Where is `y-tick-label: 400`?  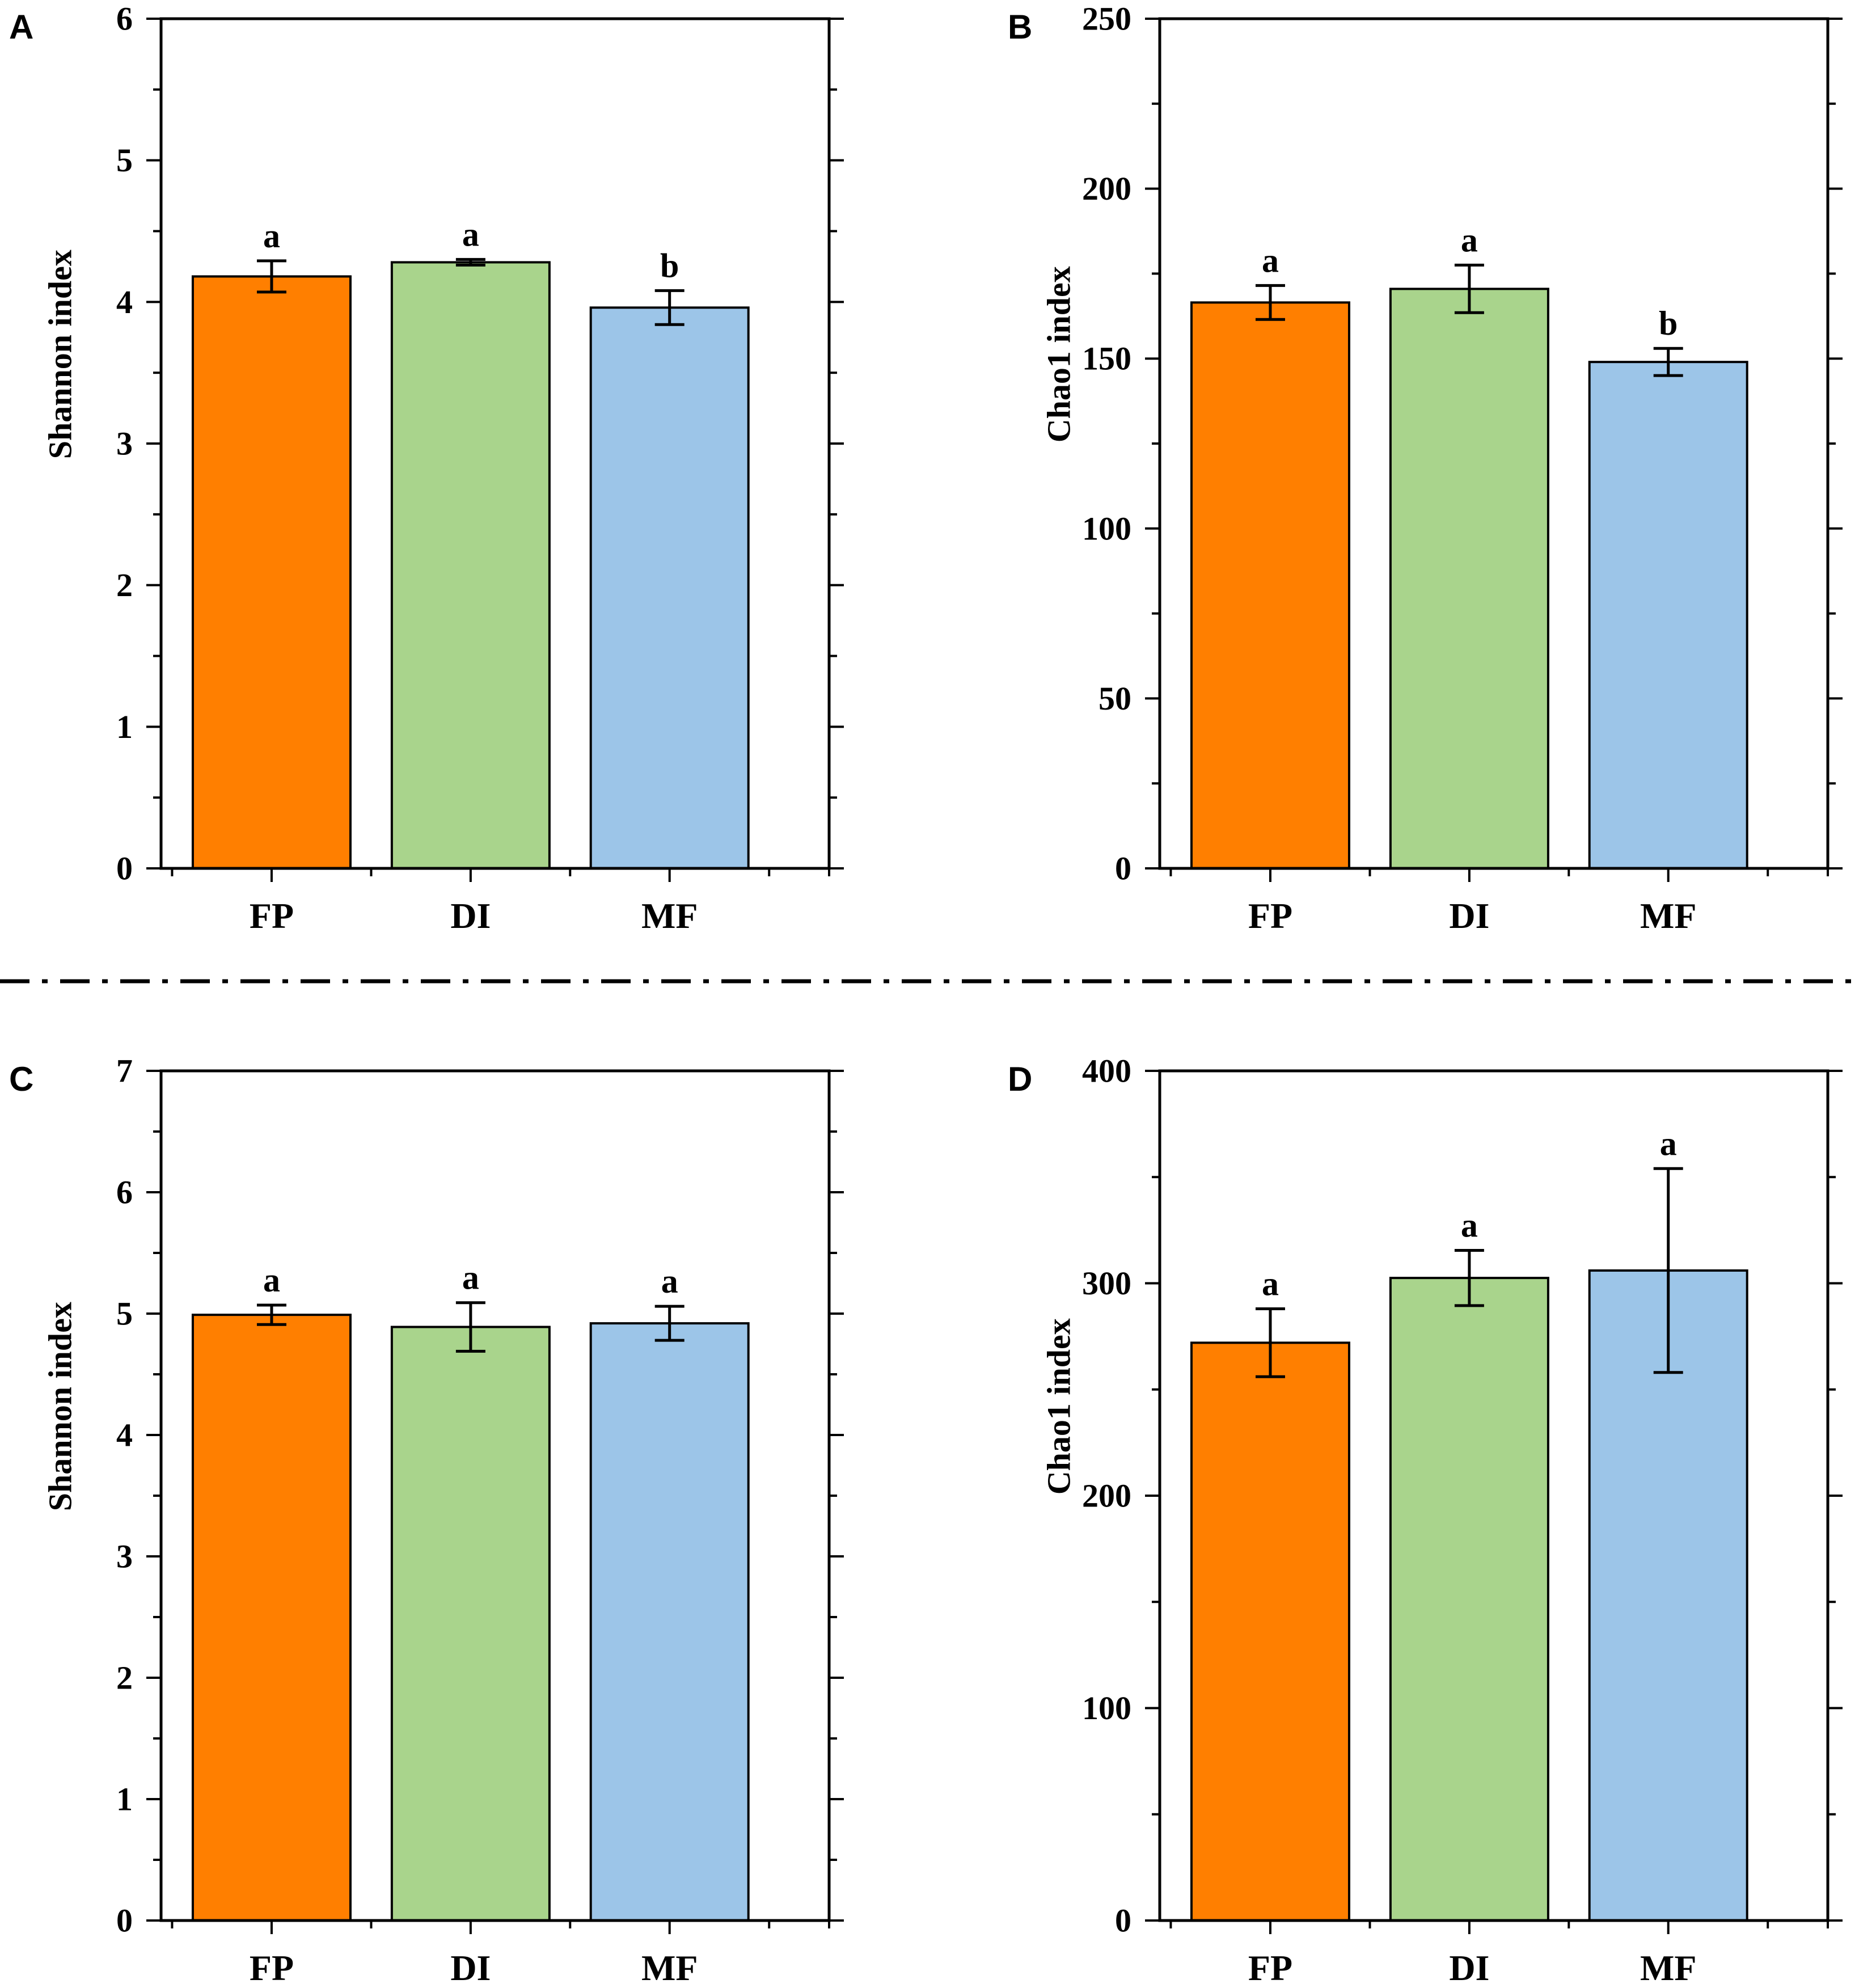 y-tick-label: 400 is located at coordinates (1106, 1071).